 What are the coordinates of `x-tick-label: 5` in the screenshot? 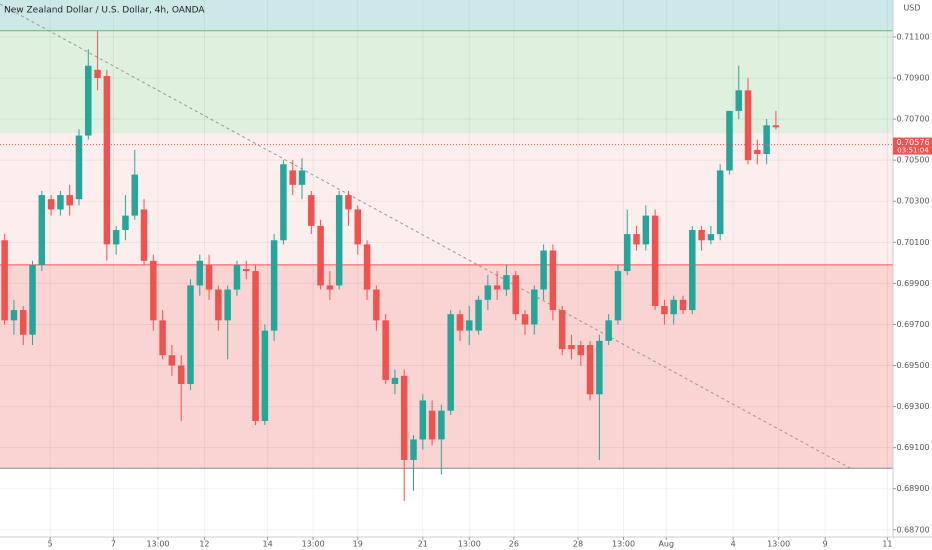 It's located at (50, 544).